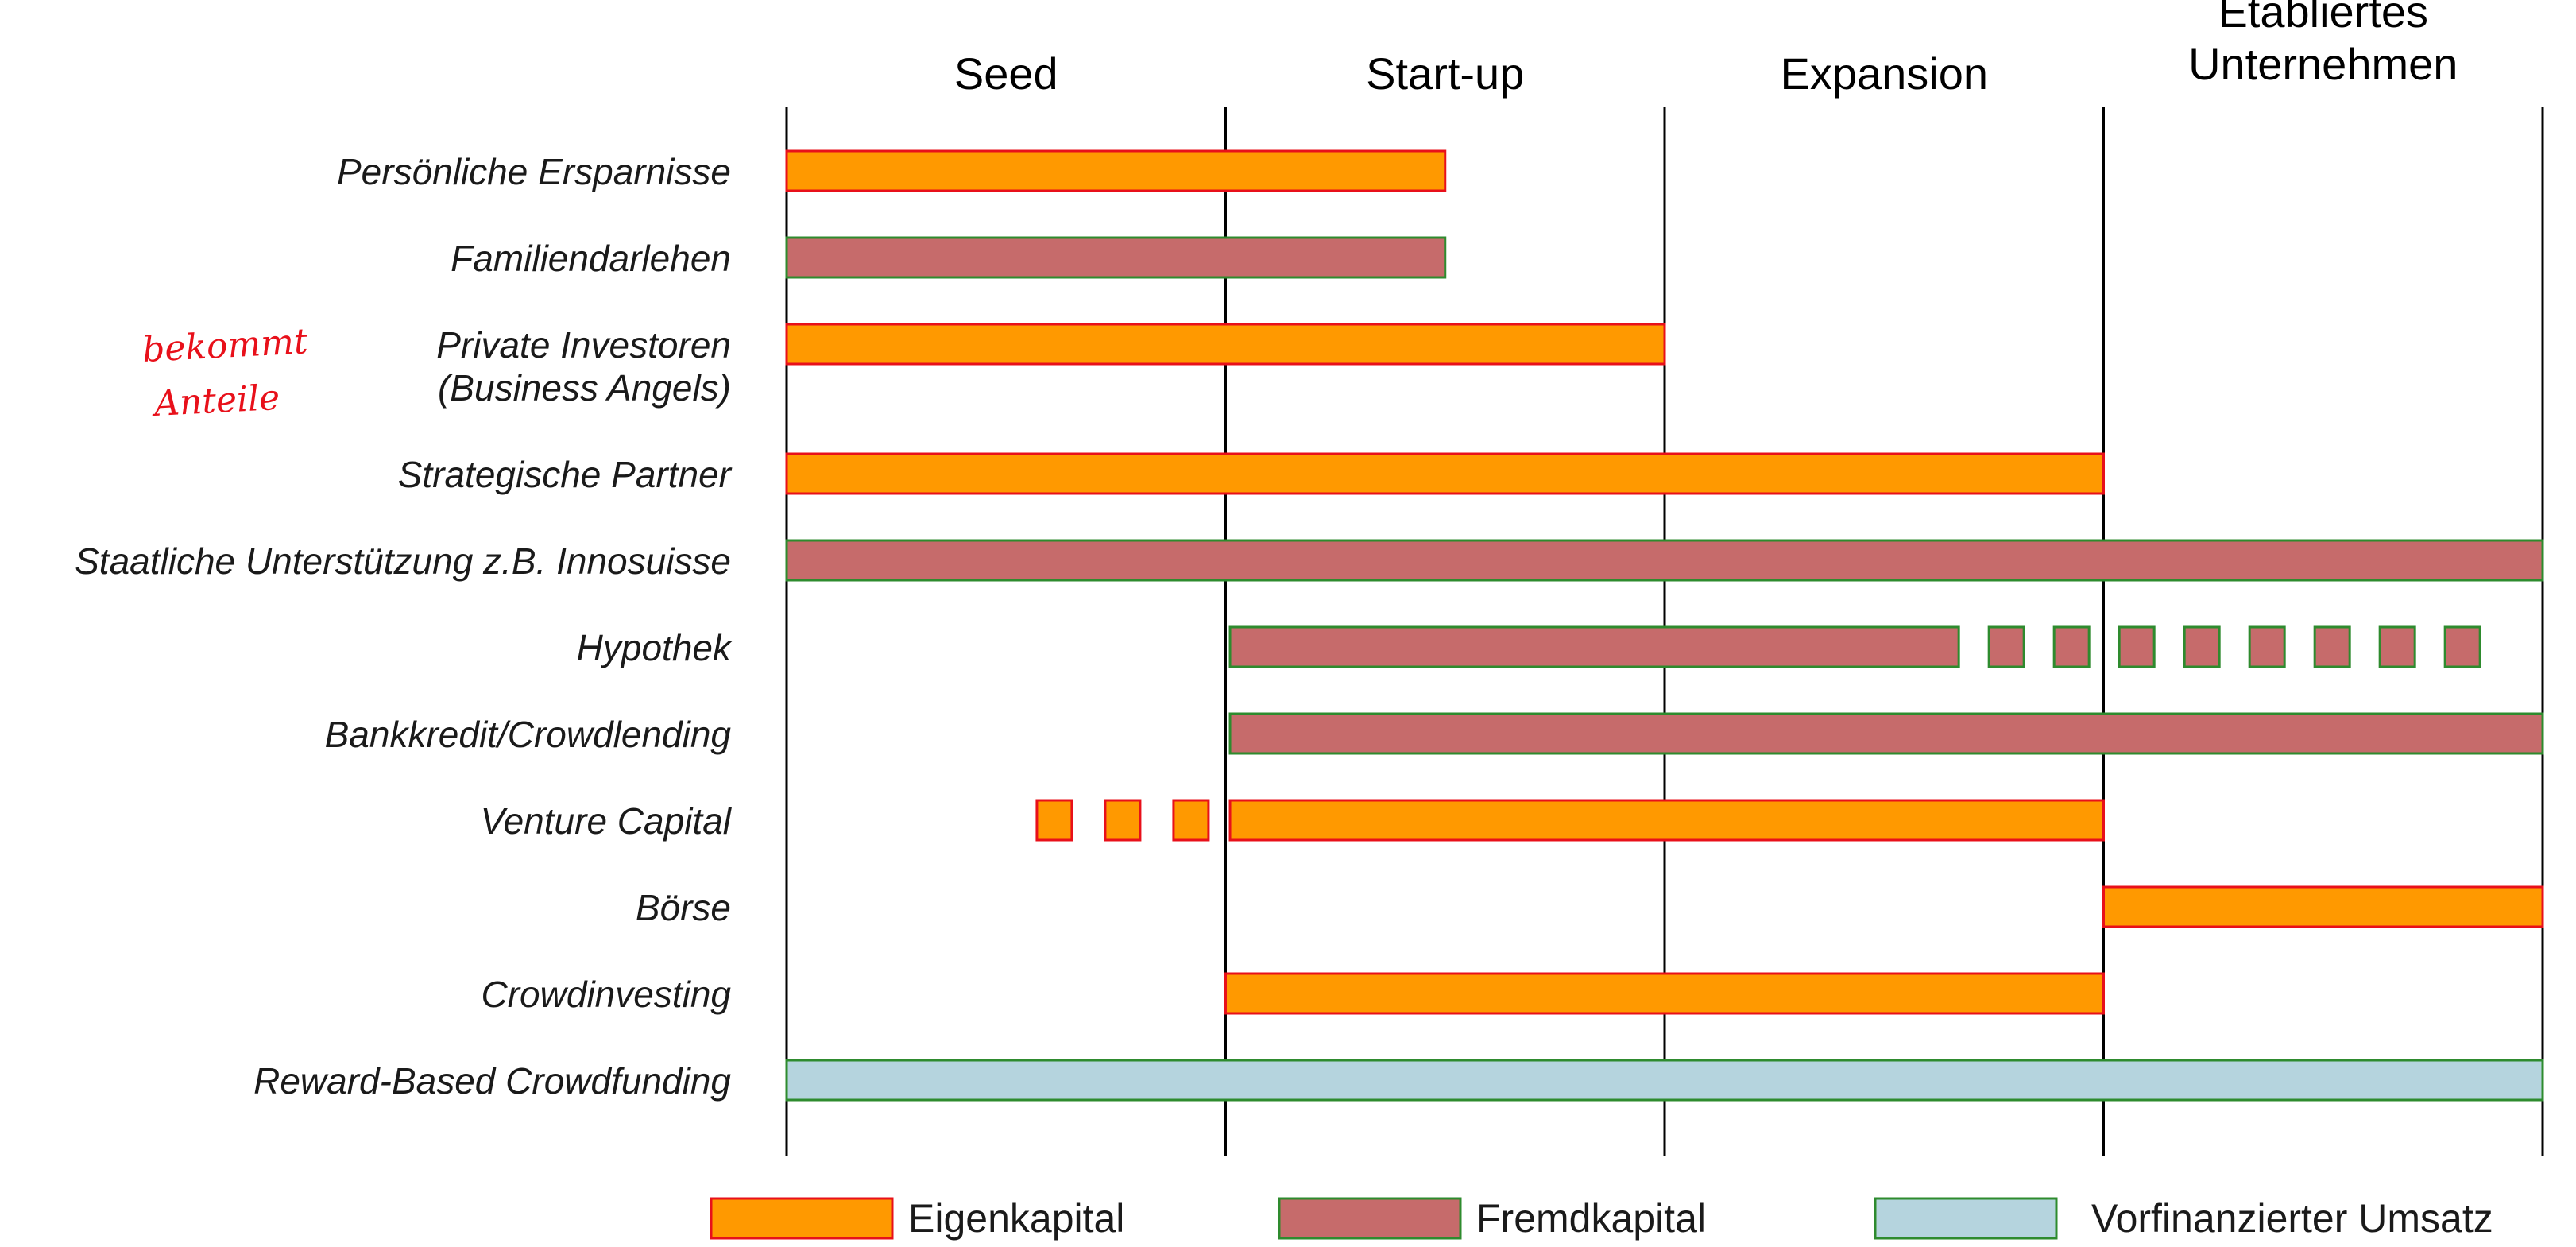 This screenshot has height=1247, width=2576. What do you see at coordinates (492, 1081) in the screenshot?
I see `row-label: Reward-Based Crowdfunding` at bounding box center [492, 1081].